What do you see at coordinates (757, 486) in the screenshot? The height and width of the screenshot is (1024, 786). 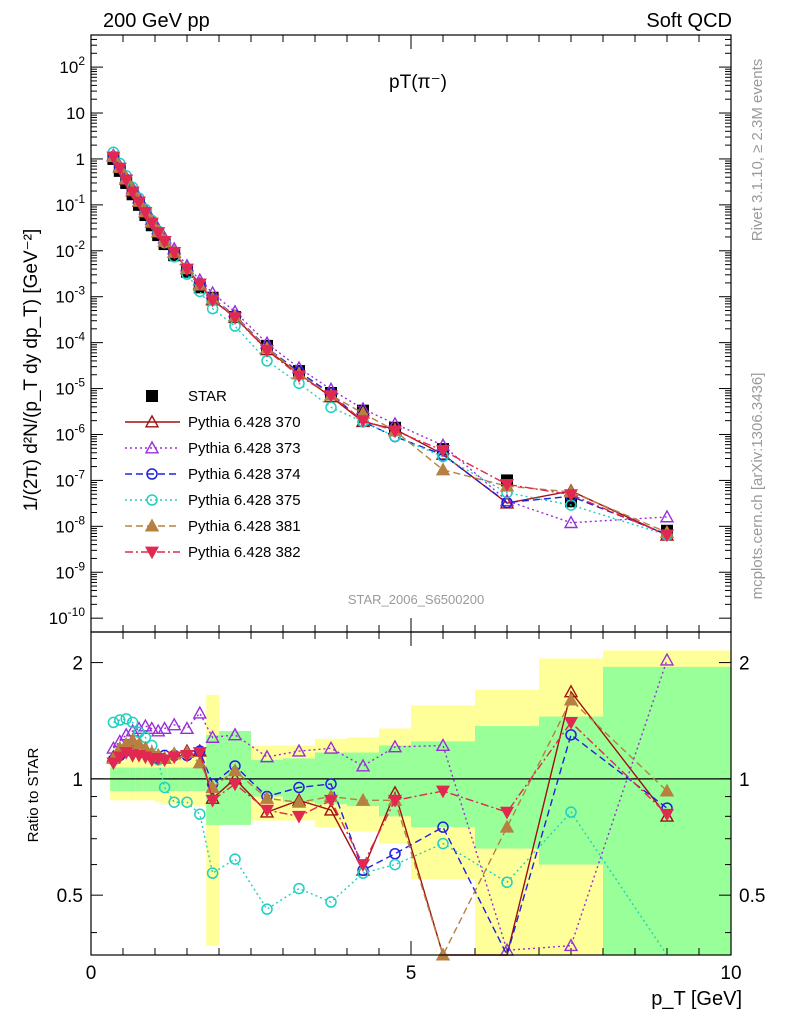 I see `mcplots-reference-label: mcplots.cern.ch [arXiv:1306.3436]` at bounding box center [757, 486].